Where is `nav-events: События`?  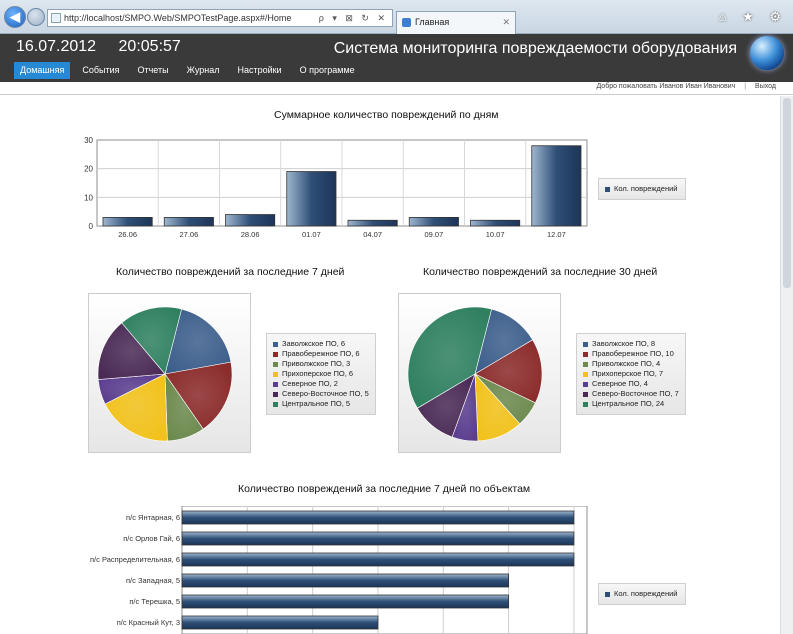 nav-events: События is located at coordinates (101, 70).